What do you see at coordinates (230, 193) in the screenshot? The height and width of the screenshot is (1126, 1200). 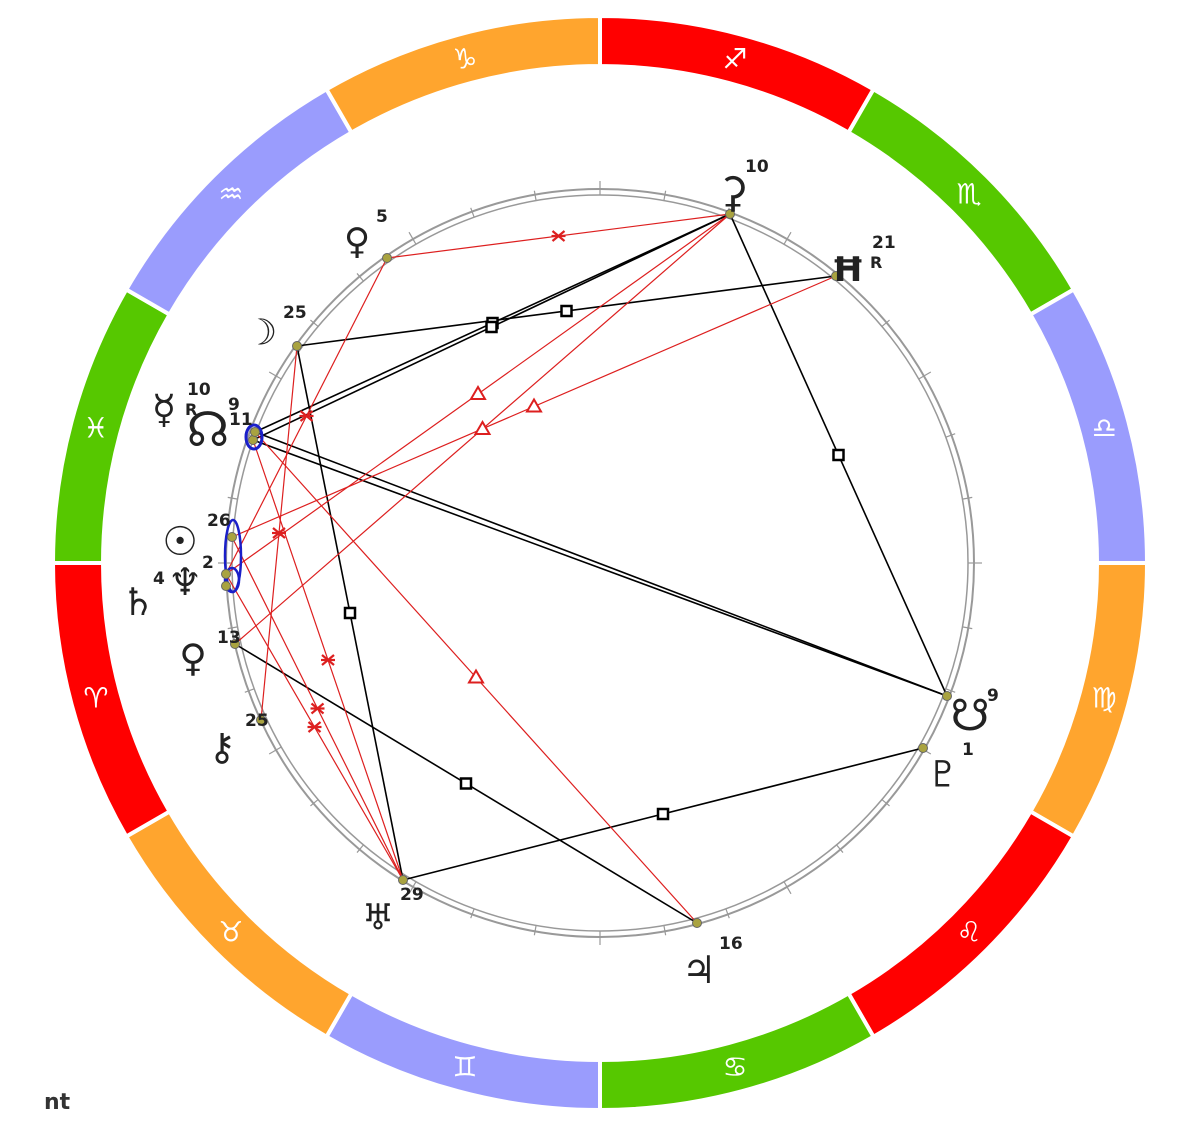 I see `zodiac-glyph-aquarius: ♒` at bounding box center [230, 193].